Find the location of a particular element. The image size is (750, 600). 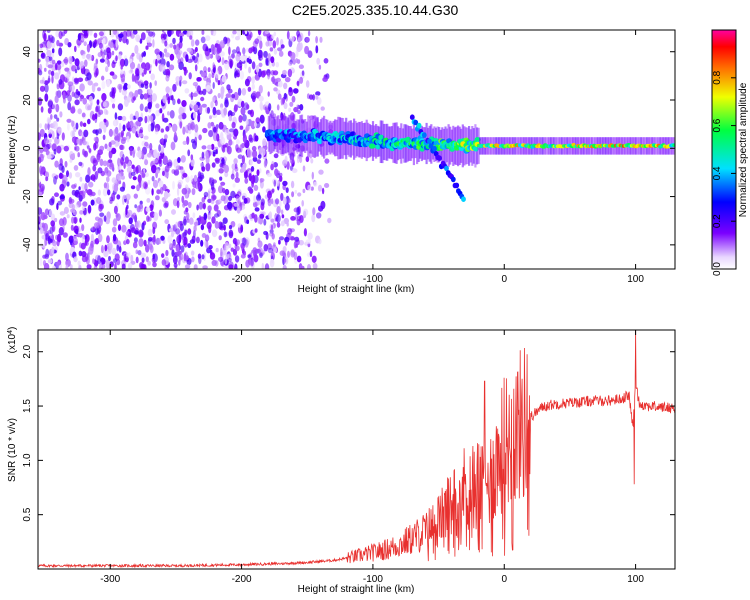

spectrogram-signal-point is located at coordinates (381, 137).